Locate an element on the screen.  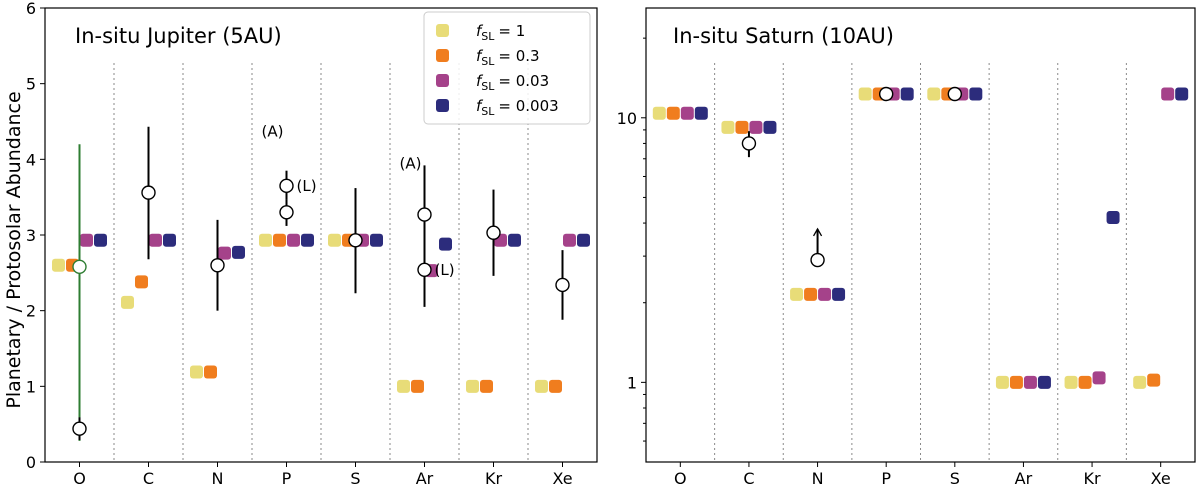
legend-entry: fSL = 0.003 is located at coordinates (517, 107).